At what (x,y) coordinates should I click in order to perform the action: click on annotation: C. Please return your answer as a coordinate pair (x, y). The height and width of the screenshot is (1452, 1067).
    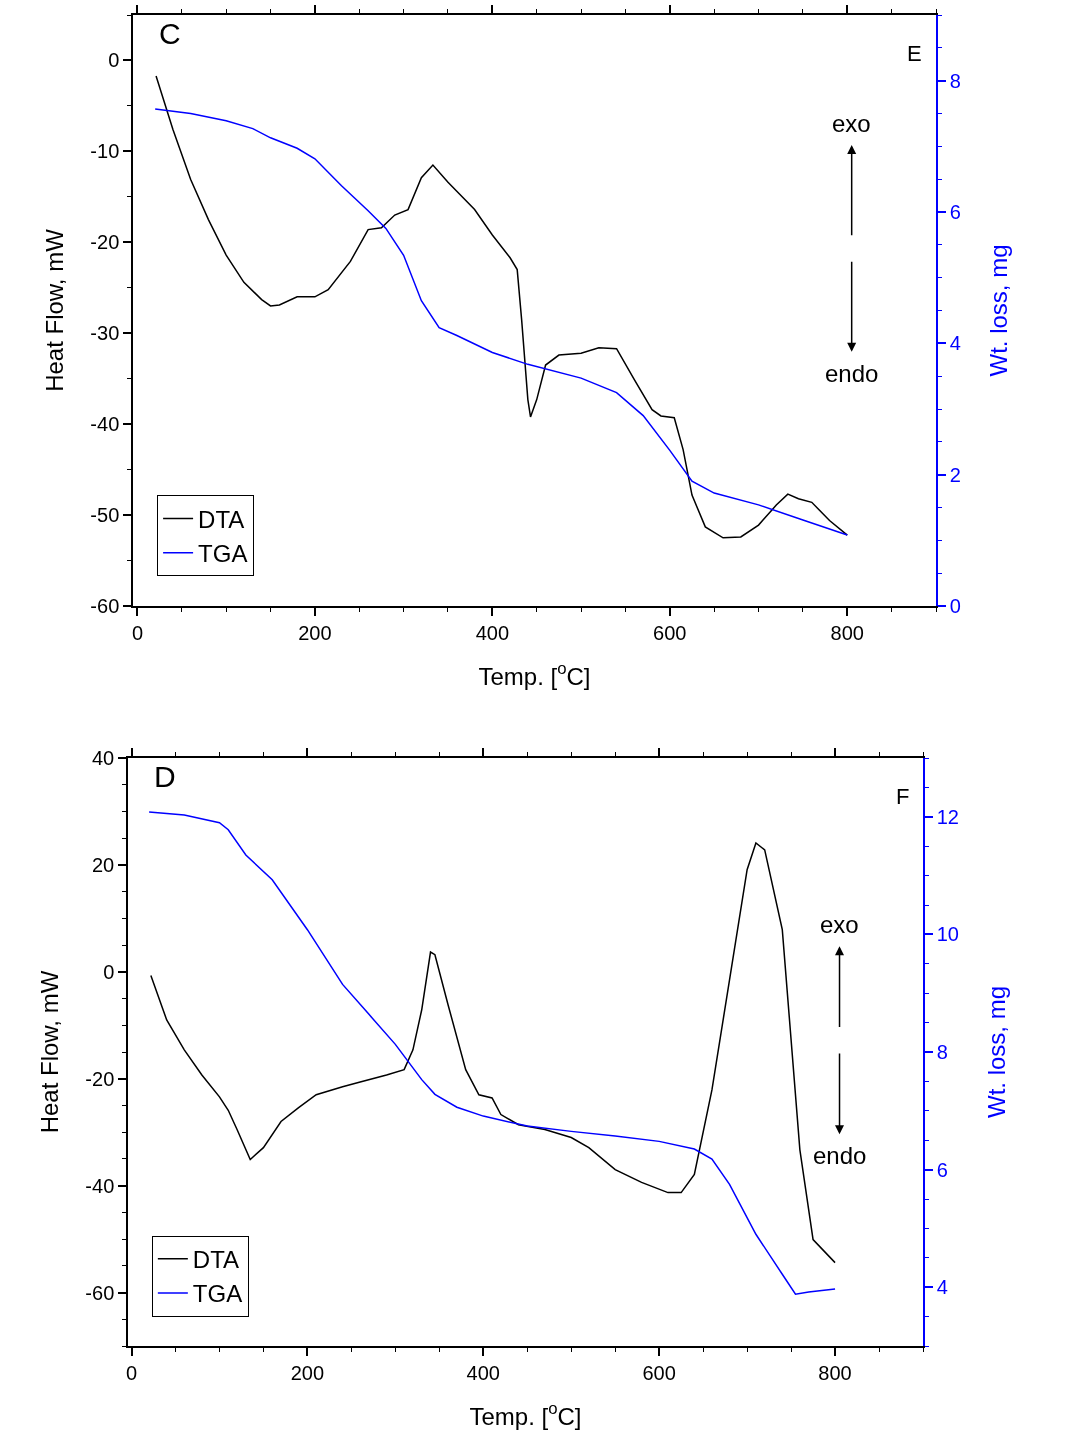
    Looking at the image, I should click on (170, 33).